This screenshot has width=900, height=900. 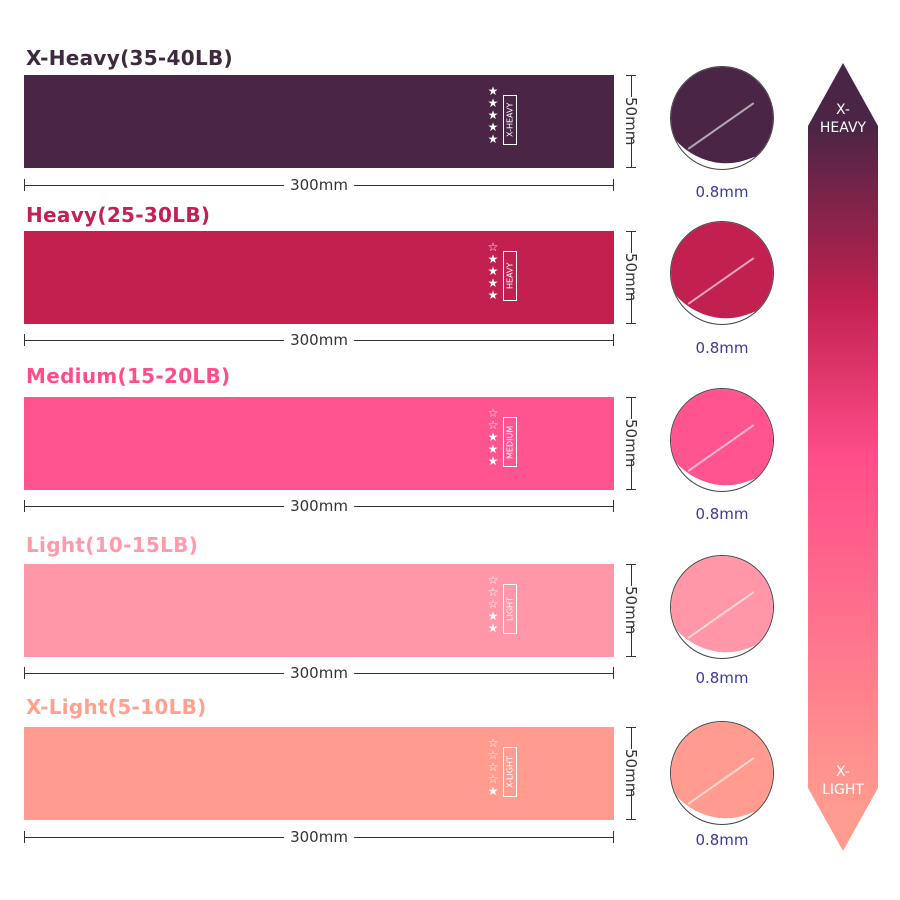 I want to click on star-rating: ★ ★ ★ ★ ☆, so click(x=493, y=271).